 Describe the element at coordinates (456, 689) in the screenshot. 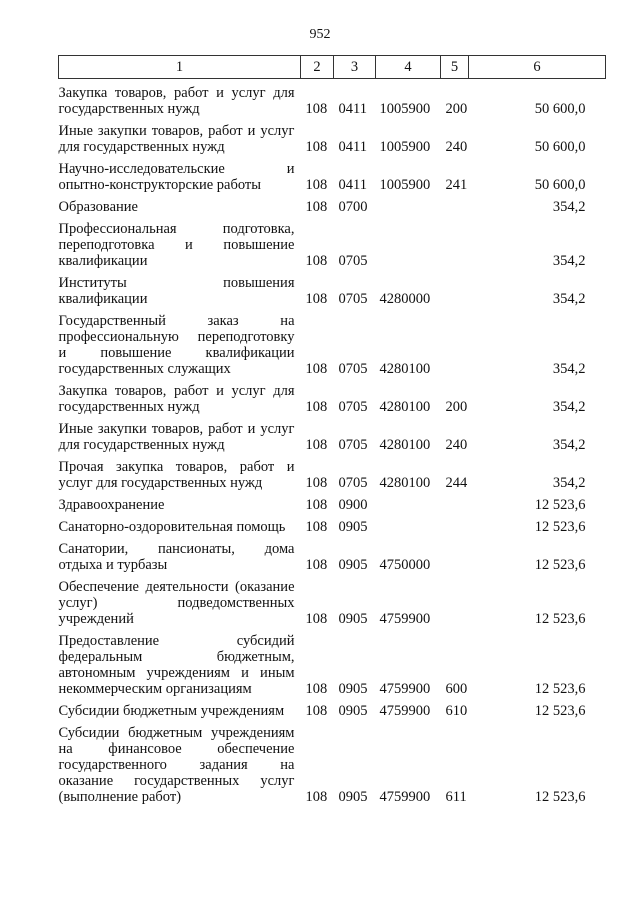

I see `code-expense-type: 600` at that location.